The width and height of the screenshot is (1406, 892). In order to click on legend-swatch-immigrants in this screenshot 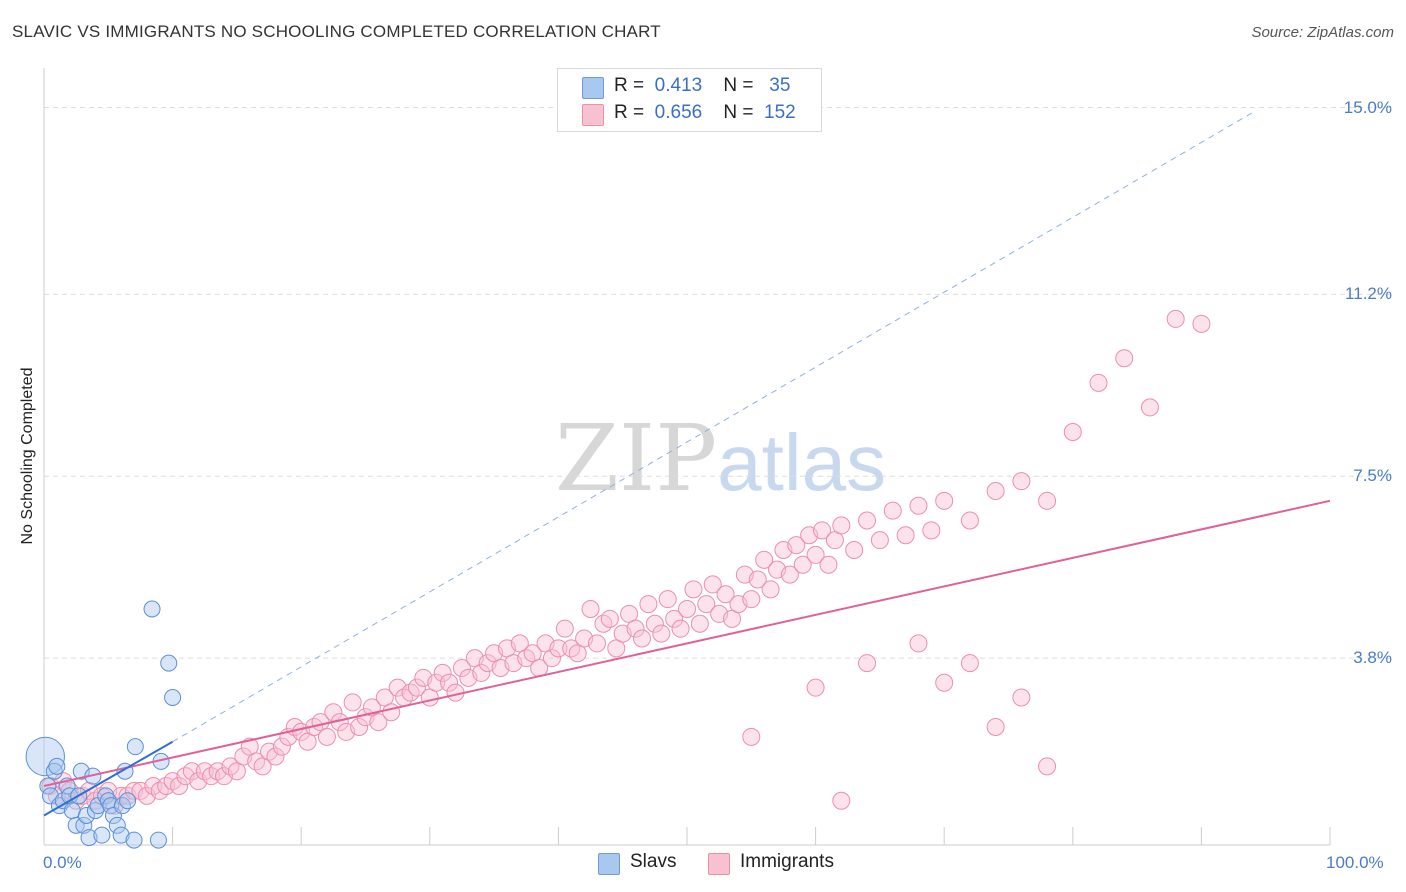, I will do `click(593, 115)`.